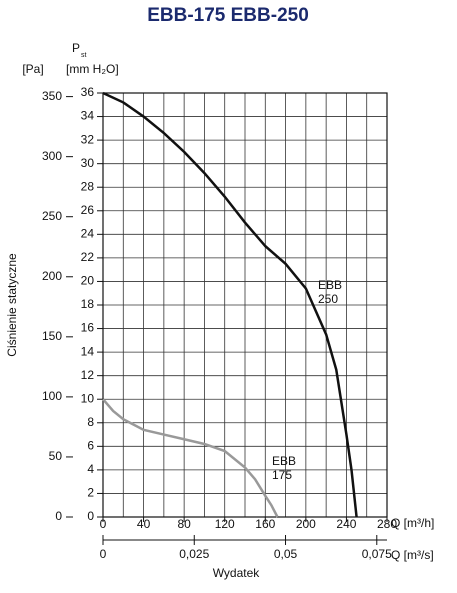 The image size is (457, 593). What do you see at coordinates (32, 69) in the screenshot?
I see `y2-unit: [Pa]` at bounding box center [32, 69].